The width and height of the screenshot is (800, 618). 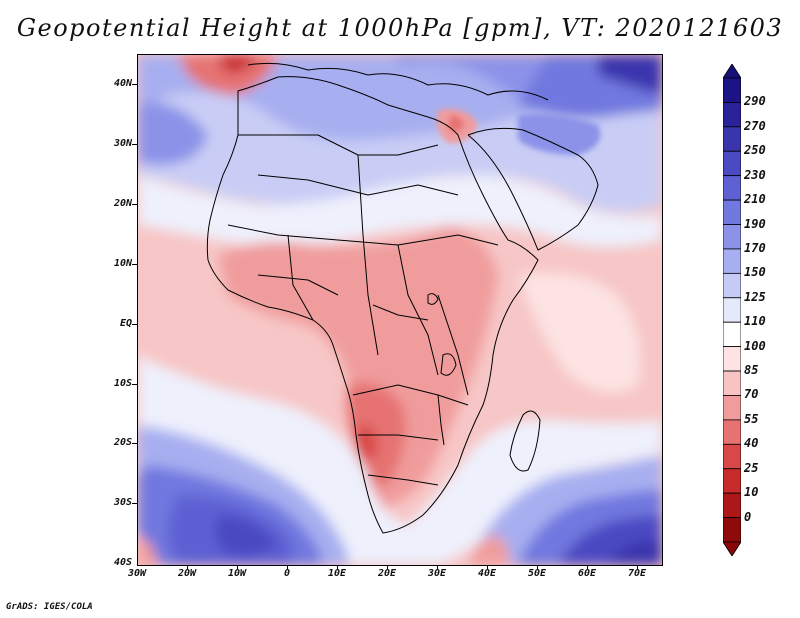 I want to click on y-tick-label: 20N, so click(x=122, y=203).